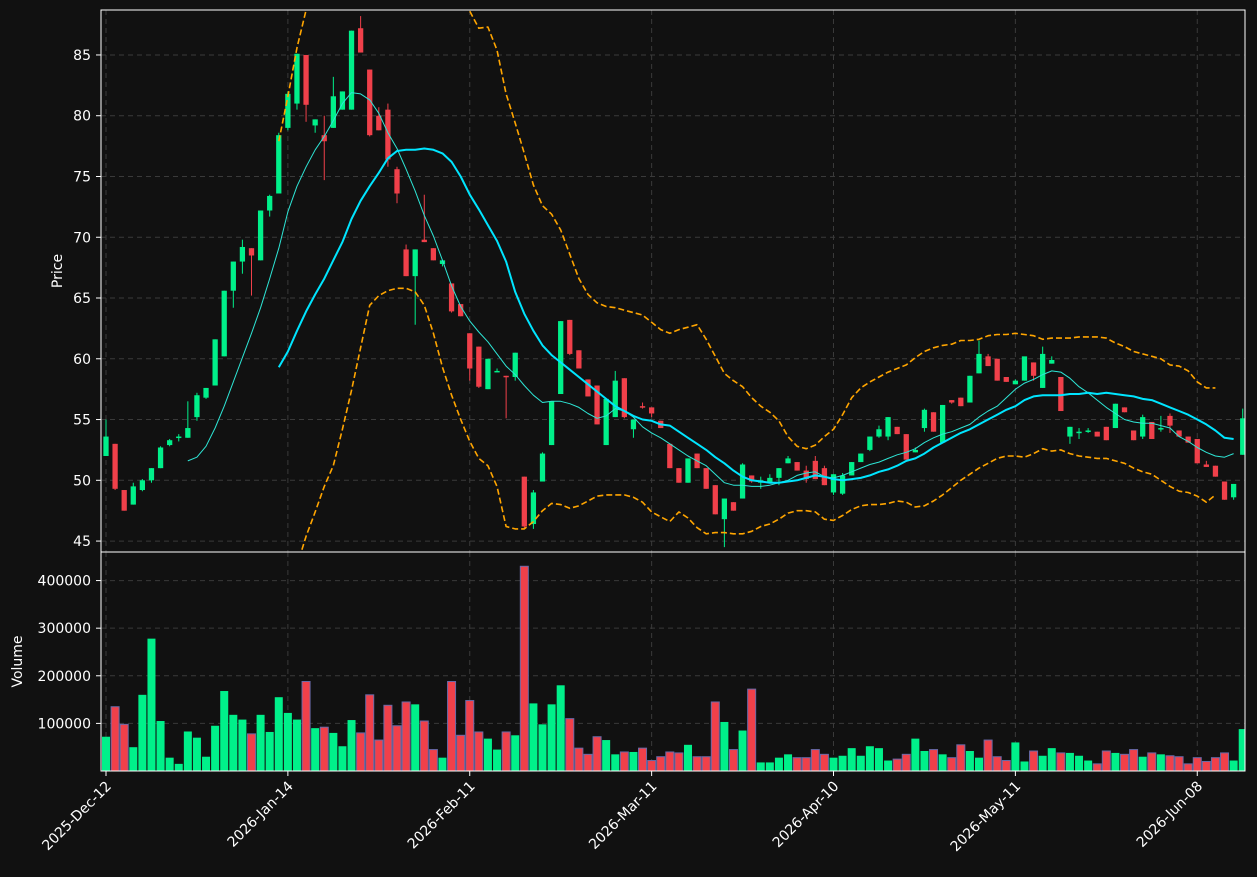 The image size is (1257, 877). I want to click on price-ytick-label: 60, so click(82, 360).